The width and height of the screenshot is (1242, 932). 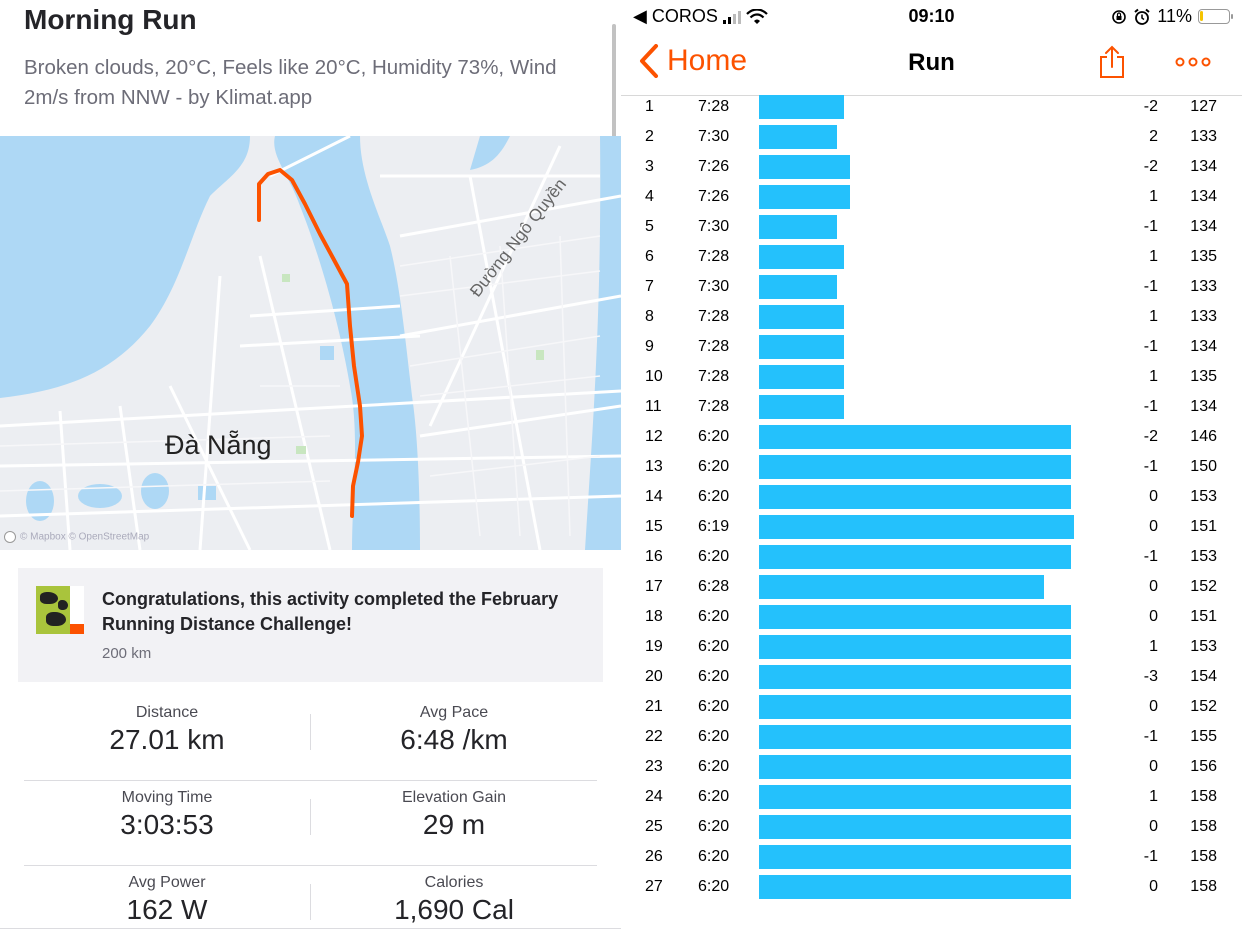 What do you see at coordinates (931, 107) in the screenshot?
I see `lap-row: 1 7:28 -2 127` at bounding box center [931, 107].